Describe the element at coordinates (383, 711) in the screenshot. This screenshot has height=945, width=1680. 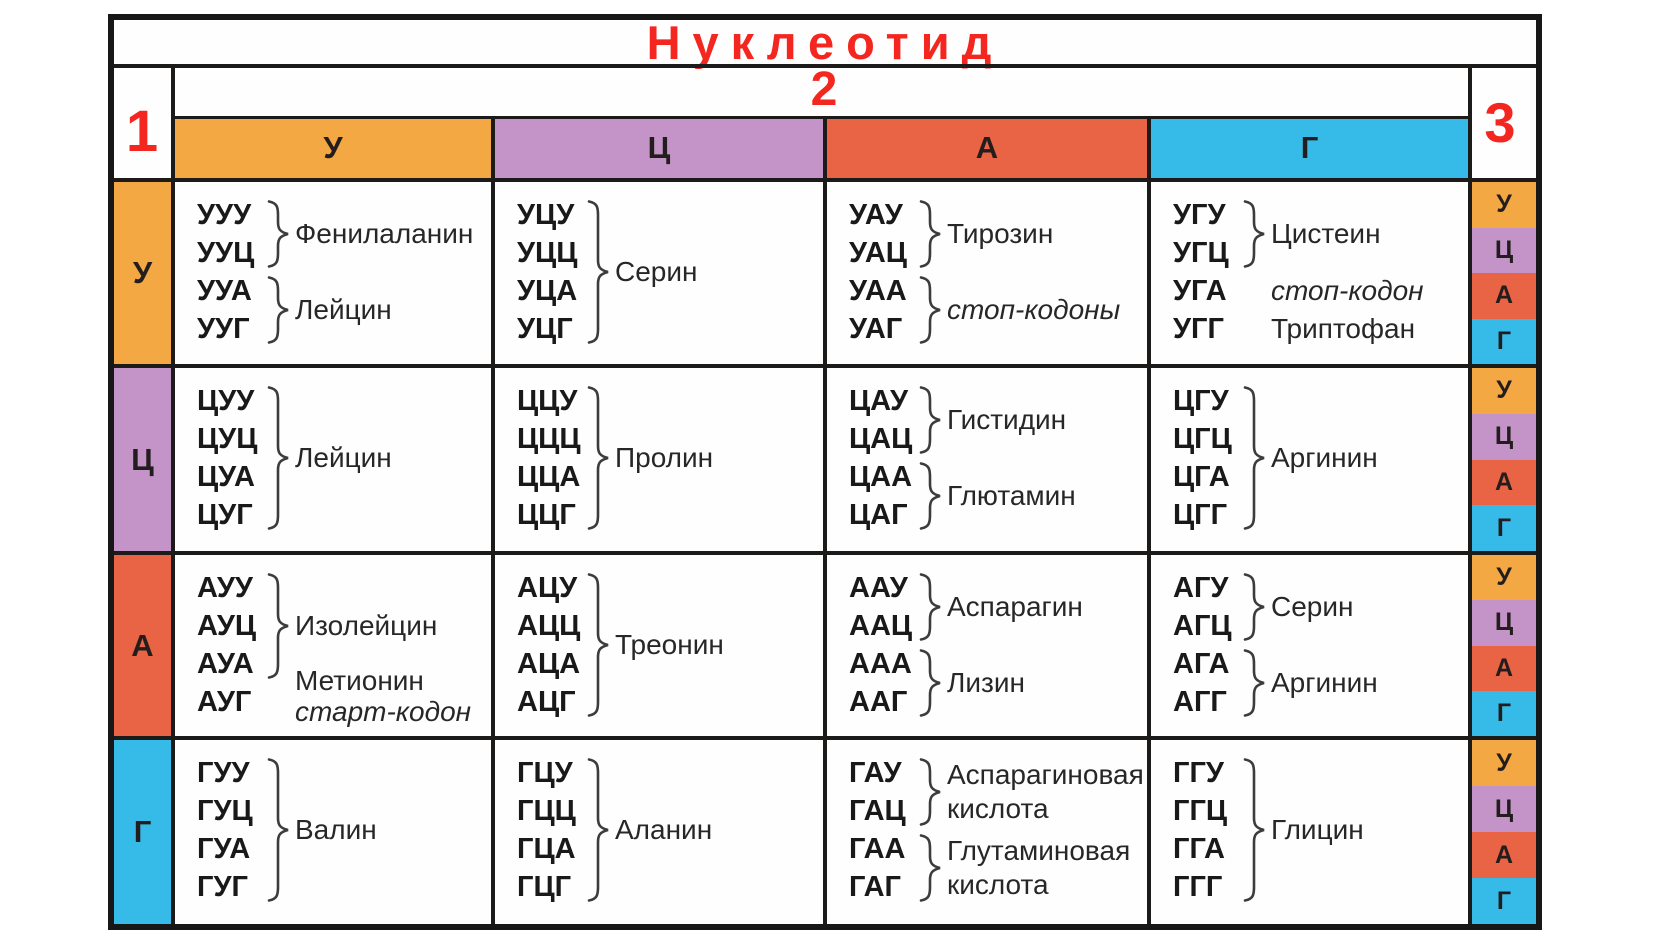
I see `codon-annotation-label: старт-кодон` at that location.